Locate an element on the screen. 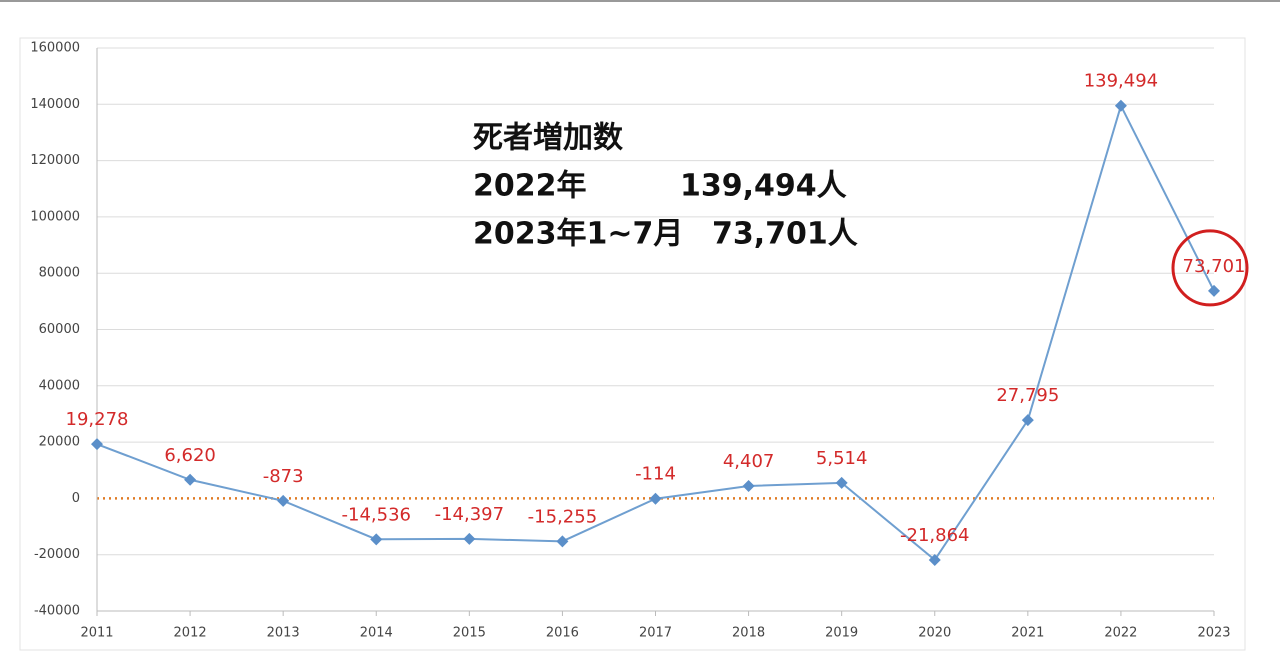 This screenshot has width=1280, height=670. x-tick-label: 2015 is located at coordinates (469, 633).